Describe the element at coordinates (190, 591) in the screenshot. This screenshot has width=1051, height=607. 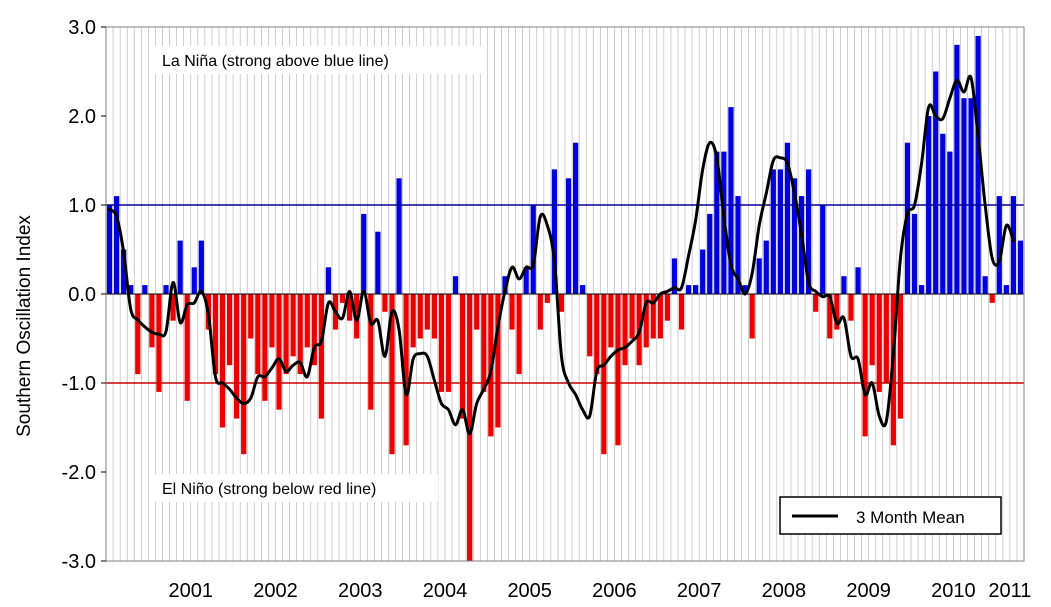
I see `x-tick-label: 2001` at that location.